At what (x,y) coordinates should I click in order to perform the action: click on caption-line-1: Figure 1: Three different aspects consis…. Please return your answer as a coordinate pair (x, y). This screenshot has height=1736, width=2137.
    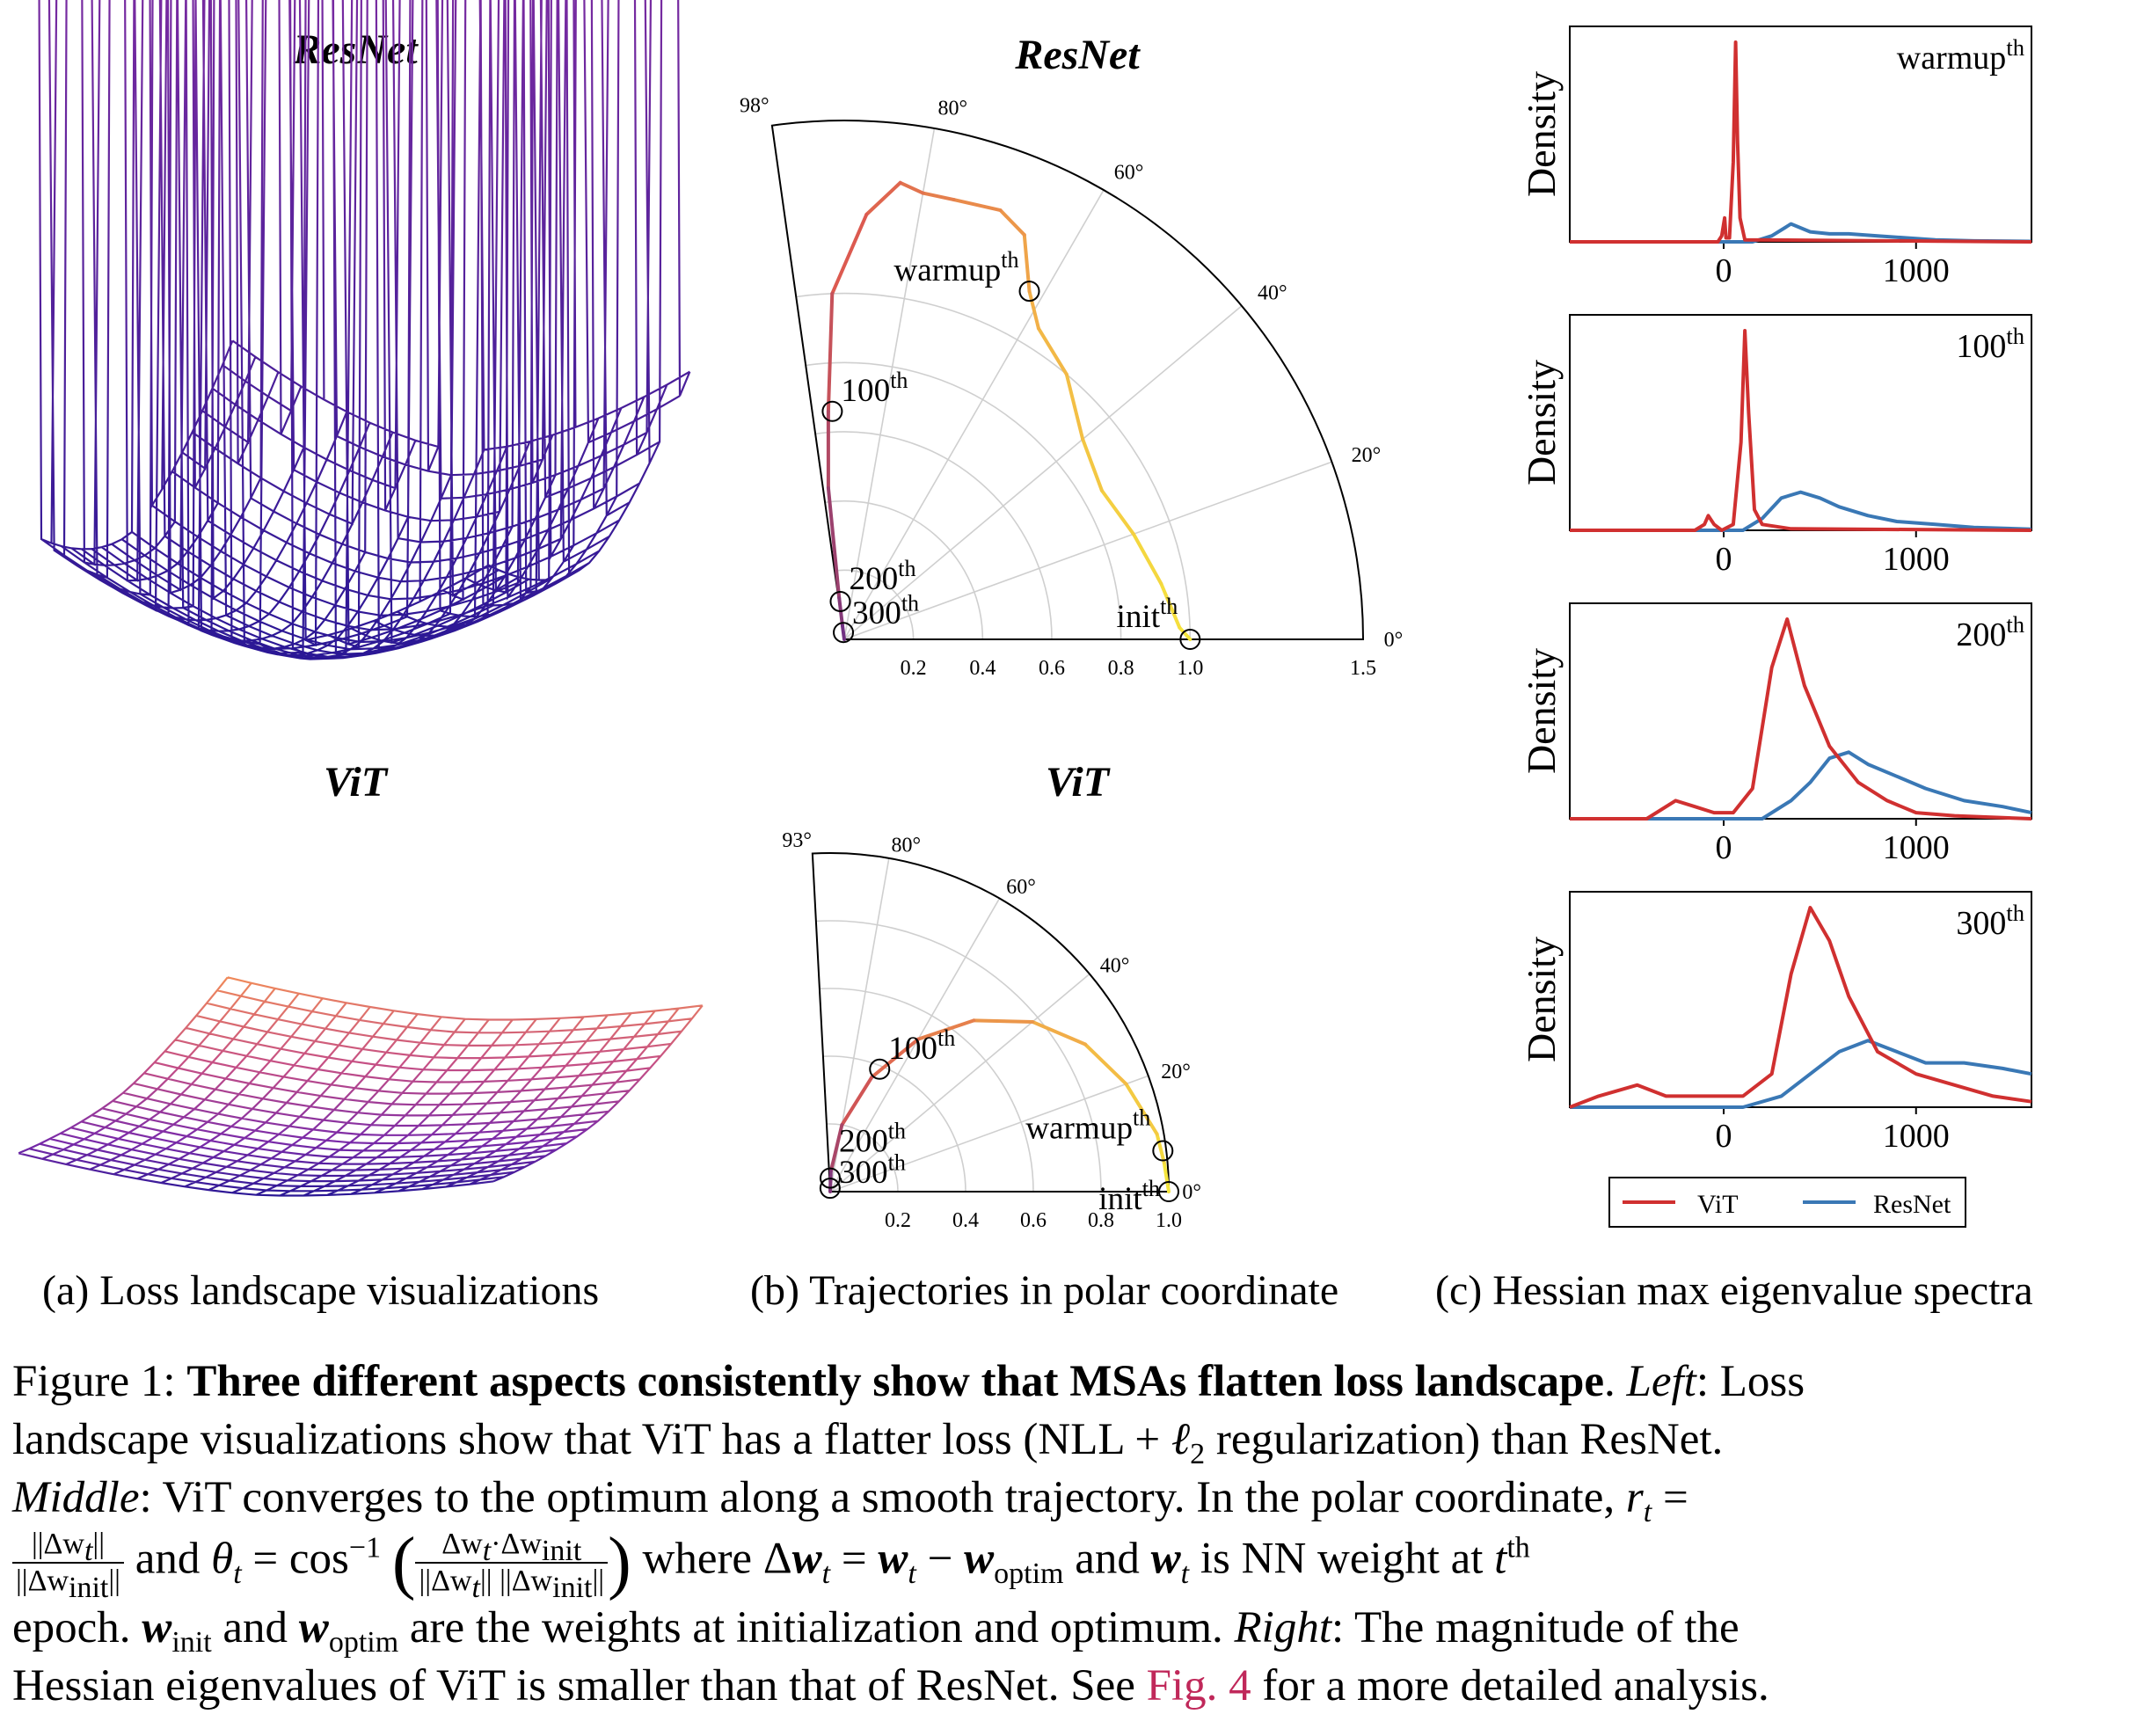
    Looking at the image, I should click on (908, 1382).